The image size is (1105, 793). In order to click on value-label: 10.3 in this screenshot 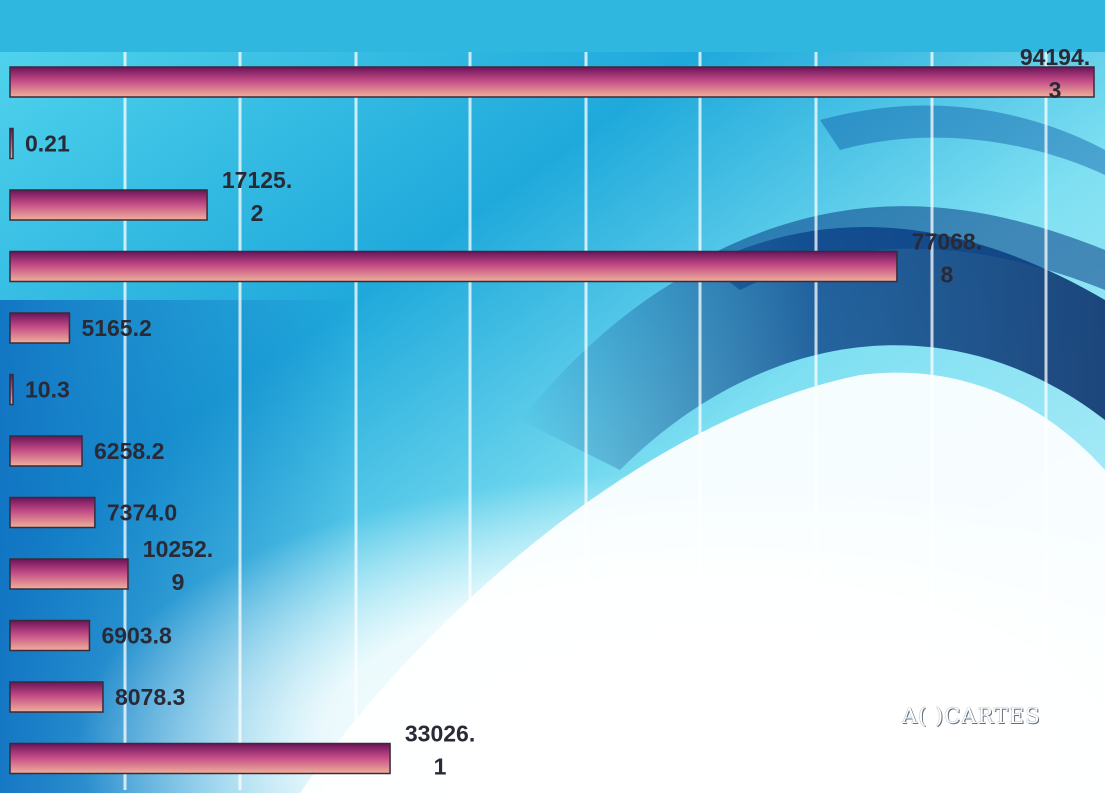, I will do `click(47, 390)`.